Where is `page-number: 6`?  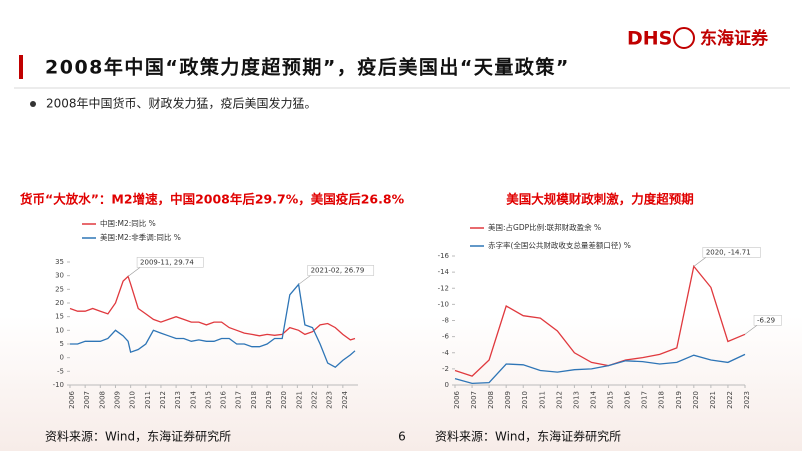
page-number: 6 is located at coordinates (402, 437).